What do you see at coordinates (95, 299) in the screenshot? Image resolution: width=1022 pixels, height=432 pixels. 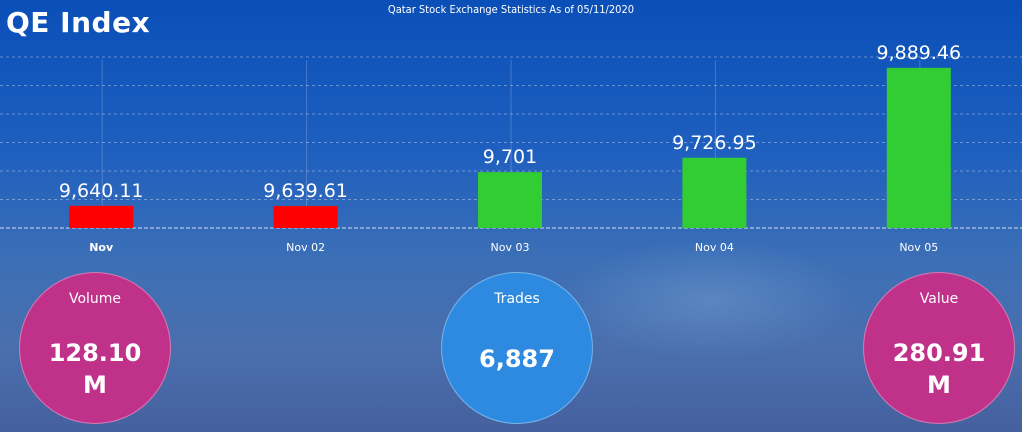 I see `volume-label: Volume` at bounding box center [95, 299].